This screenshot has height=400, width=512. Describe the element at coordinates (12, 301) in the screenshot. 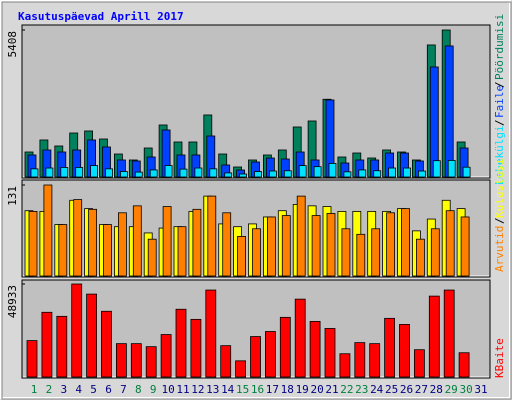

I see `y-tick-label: 48933` at that location.